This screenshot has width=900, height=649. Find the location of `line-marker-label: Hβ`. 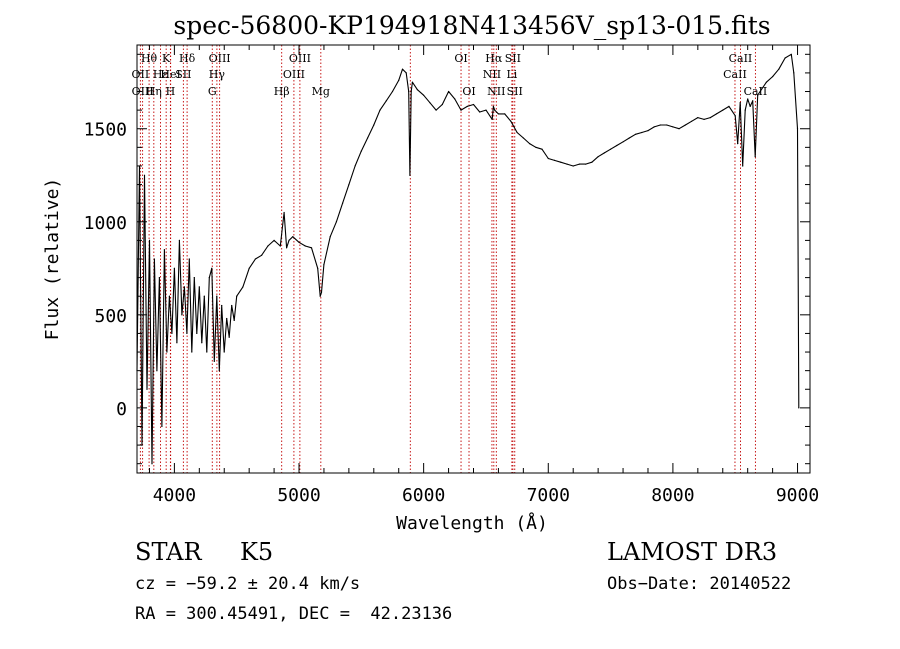

line-marker-label: Hβ is located at coordinates (282, 91).